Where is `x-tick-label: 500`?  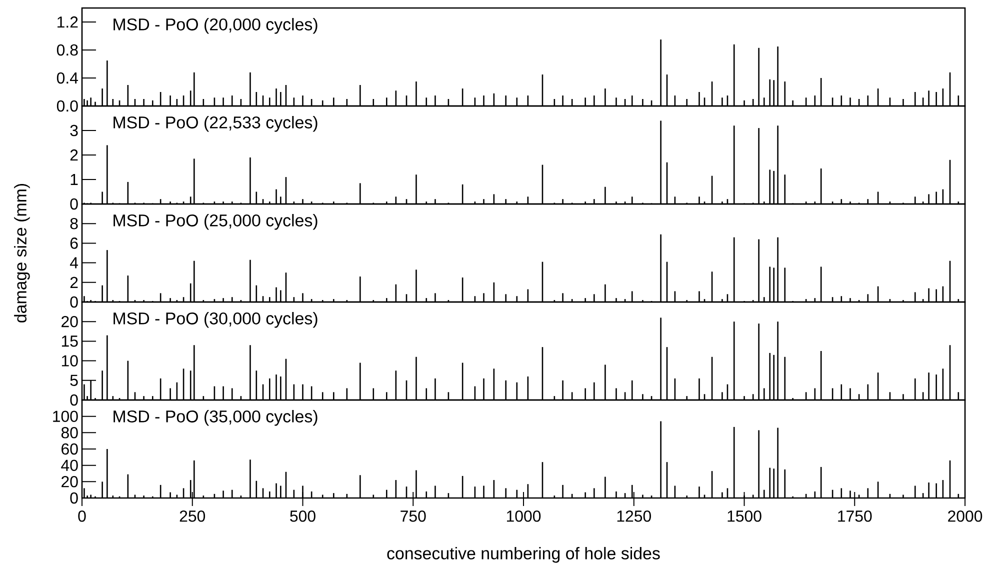 x-tick-label: 500 is located at coordinates (303, 516).